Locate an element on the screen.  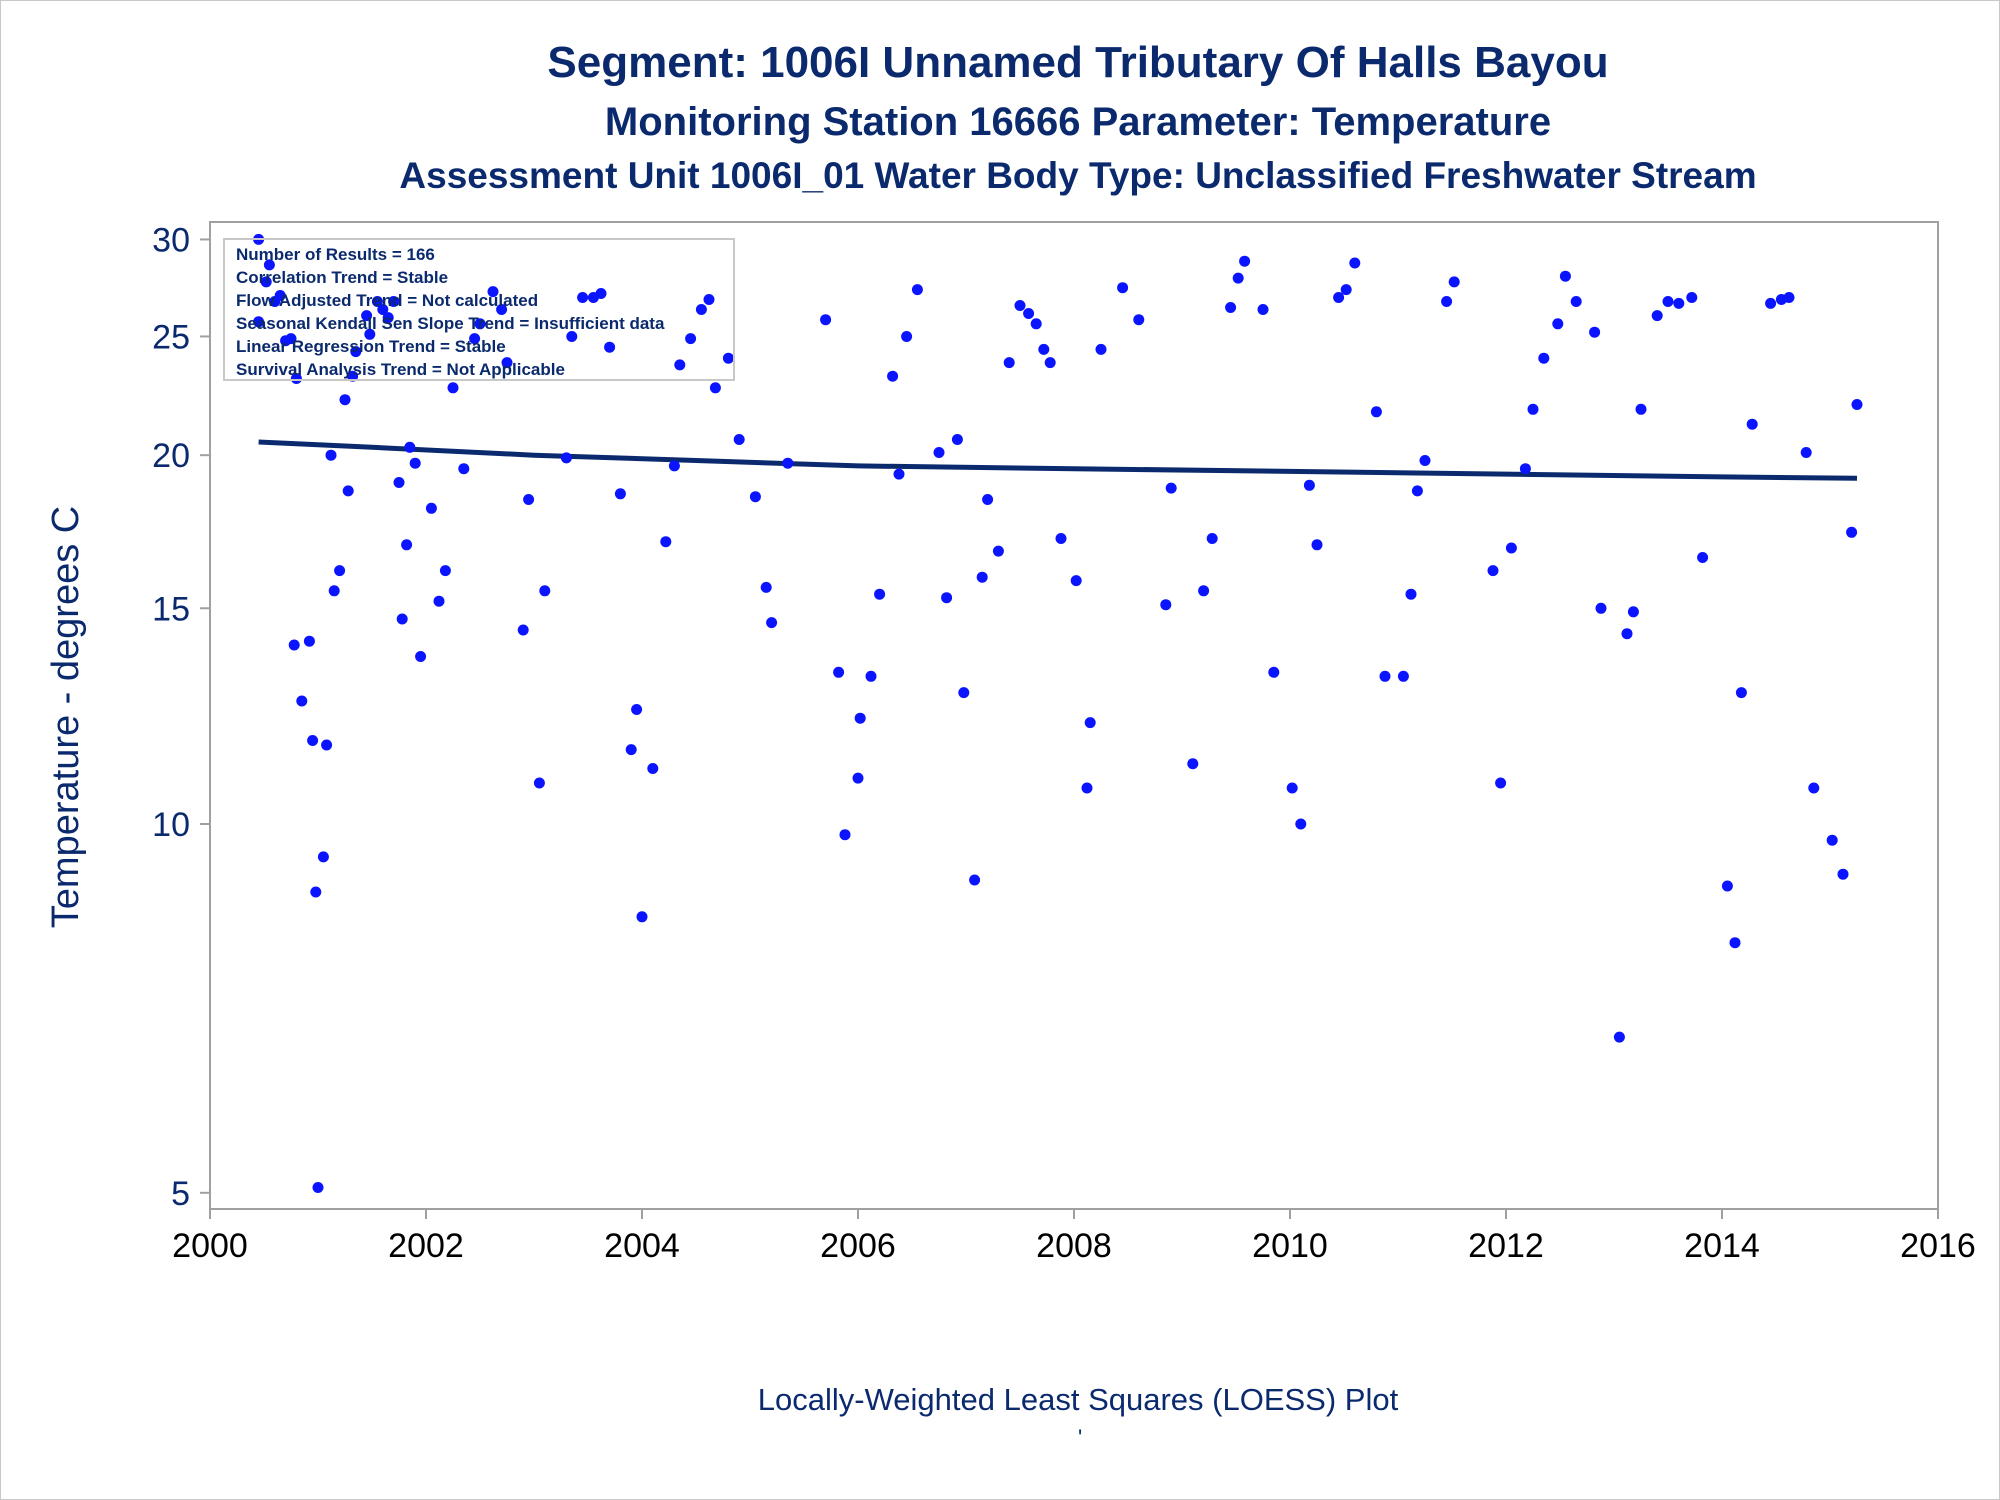
x-tick-label: 2004 is located at coordinates (642, 1246).